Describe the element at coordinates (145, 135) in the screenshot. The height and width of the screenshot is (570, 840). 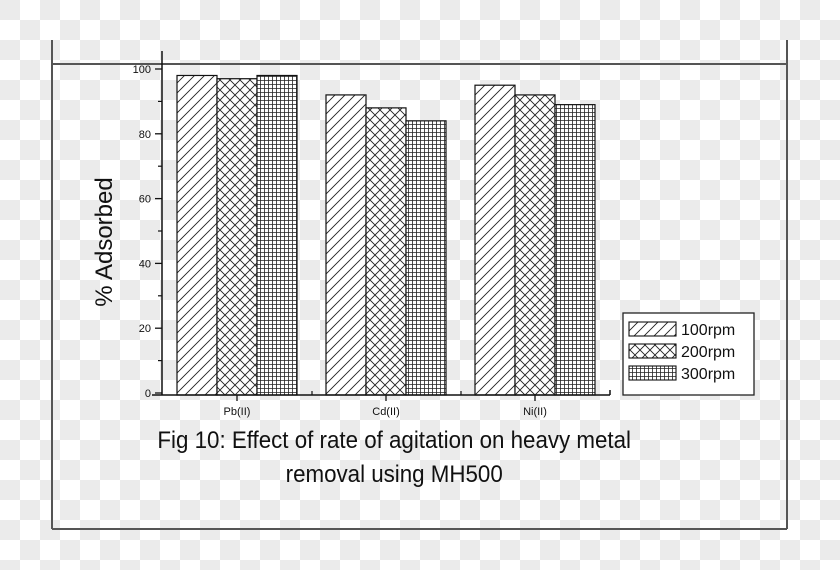
I see `y-tick-label: 80` at that location.